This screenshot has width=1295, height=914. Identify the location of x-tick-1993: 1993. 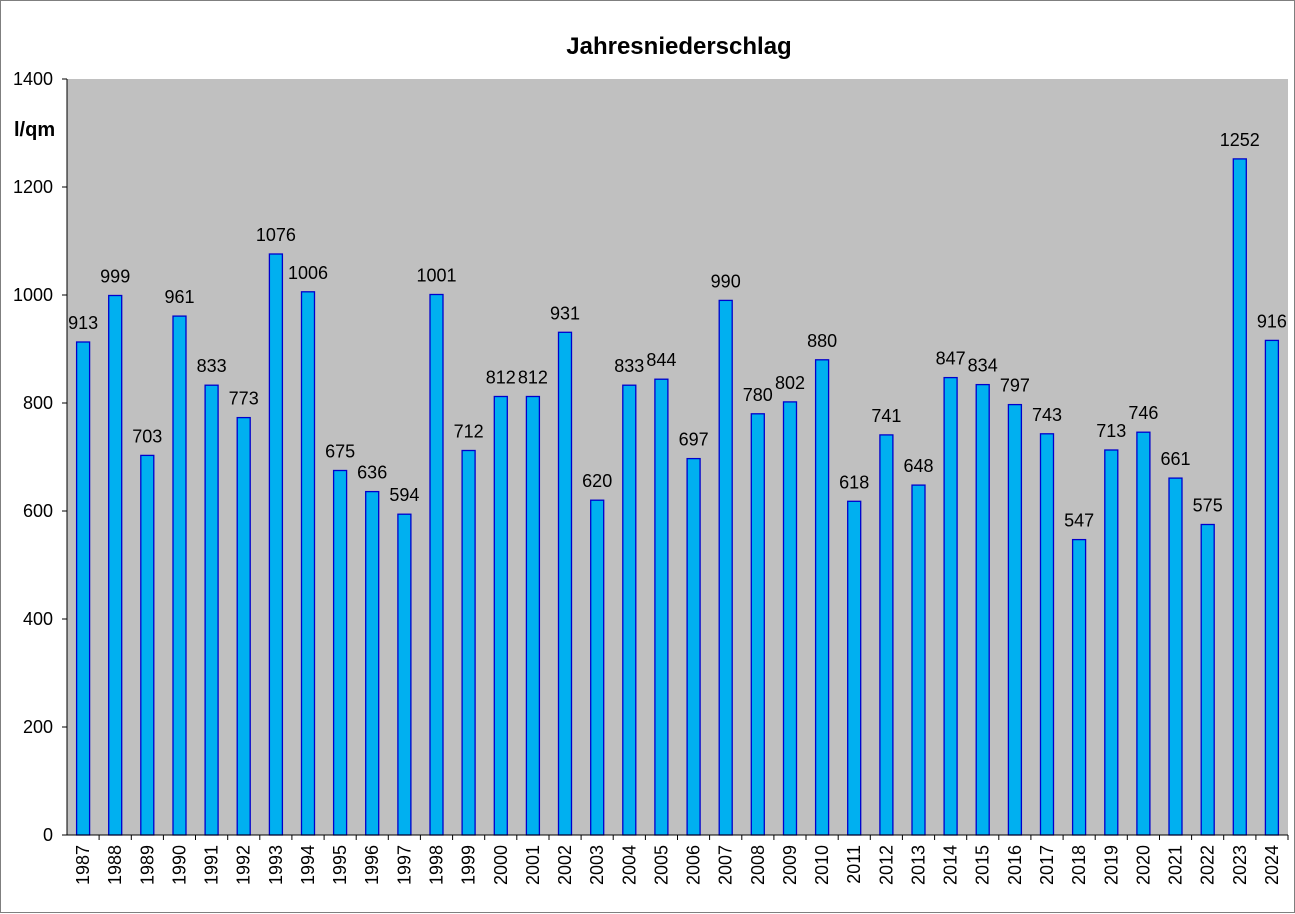
(276, 865).